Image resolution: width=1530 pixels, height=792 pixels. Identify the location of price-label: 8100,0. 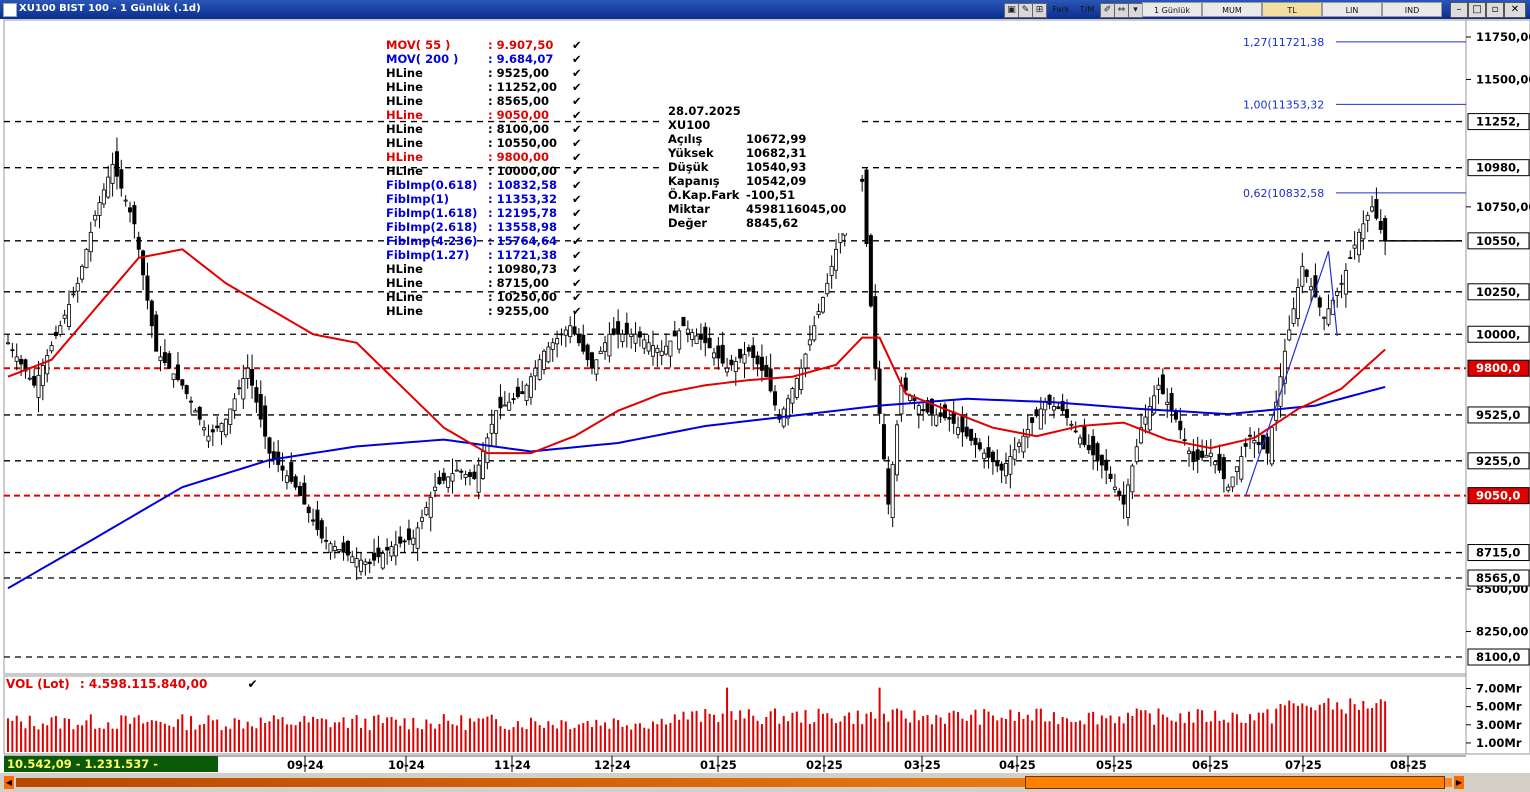
(1498, 657).